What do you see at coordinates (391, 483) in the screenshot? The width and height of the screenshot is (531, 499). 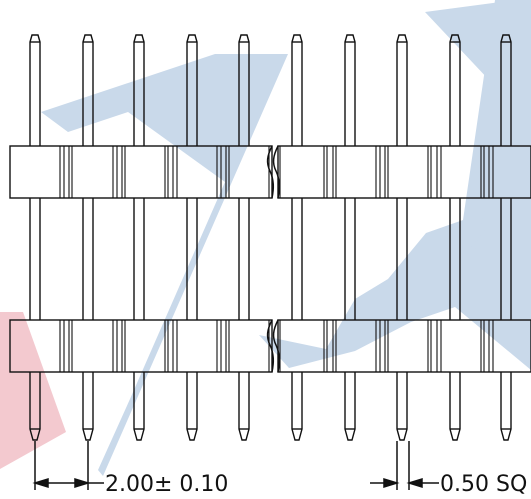 I see `pin-size-arrow-left` at bounding box center [391, 483].